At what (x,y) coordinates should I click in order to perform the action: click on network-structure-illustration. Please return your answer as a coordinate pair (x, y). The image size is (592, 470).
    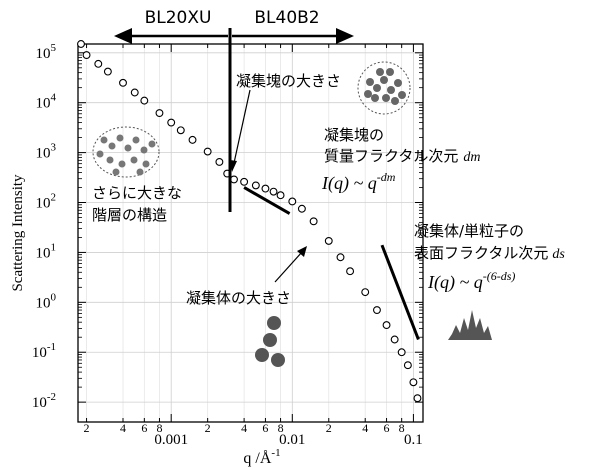
    Looking at the image, I should click on (126, 152).